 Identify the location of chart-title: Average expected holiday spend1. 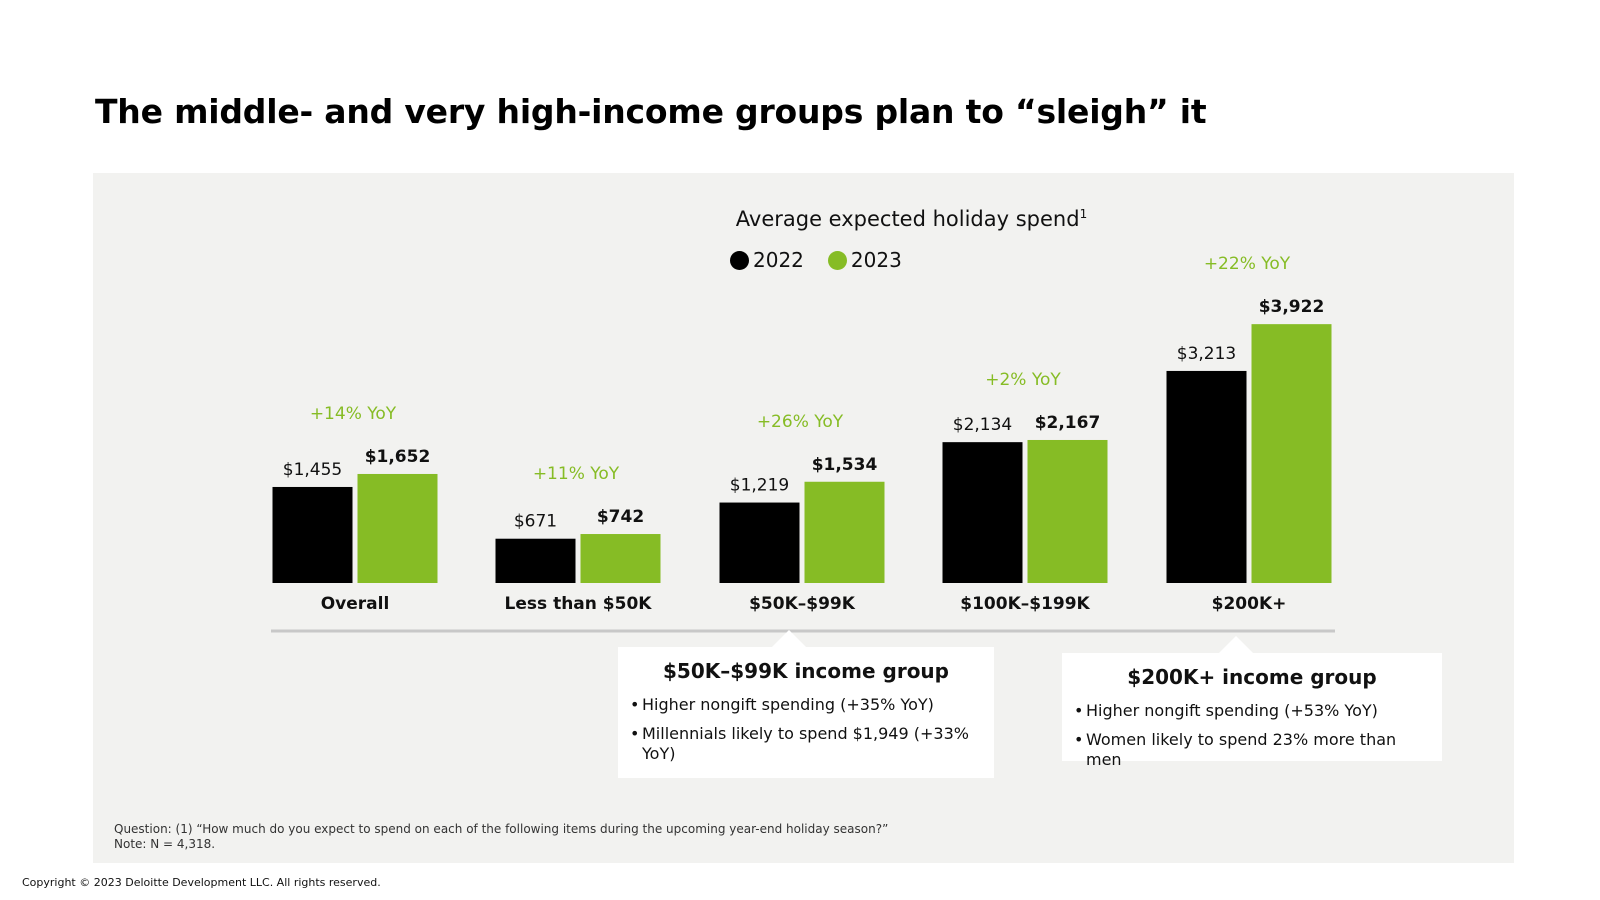
(846, 219).